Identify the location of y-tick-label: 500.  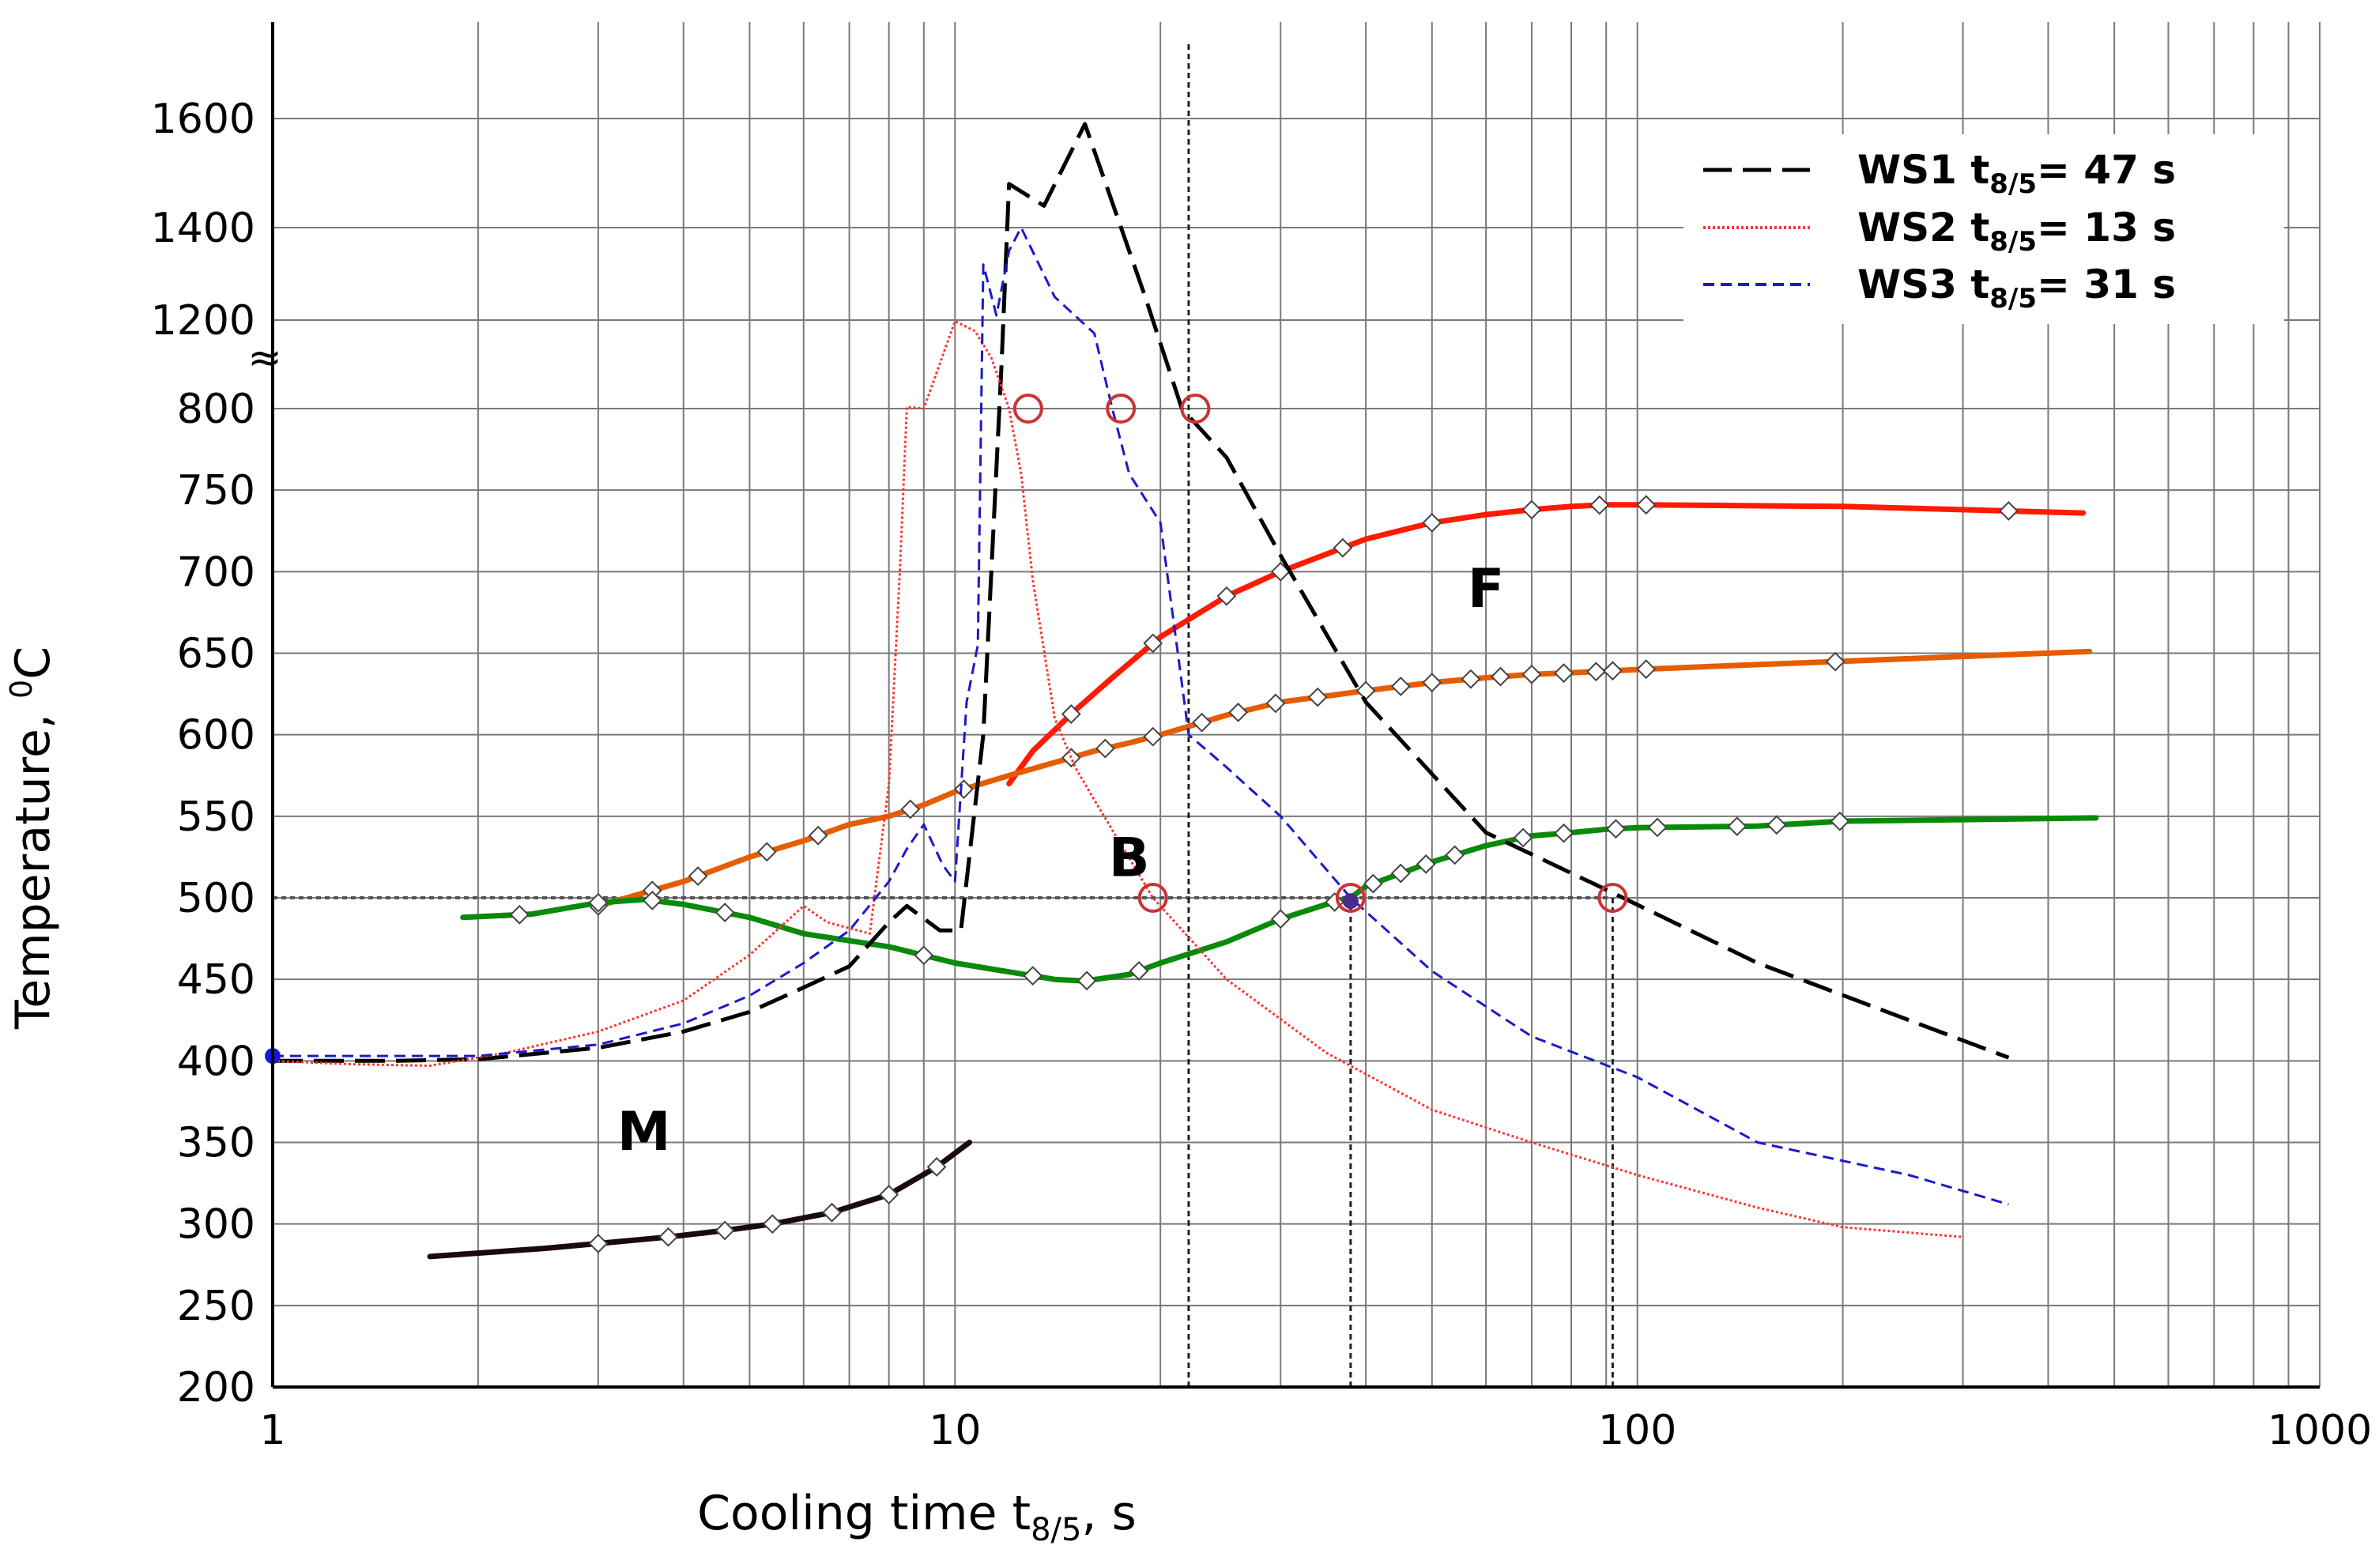
(216, 898).